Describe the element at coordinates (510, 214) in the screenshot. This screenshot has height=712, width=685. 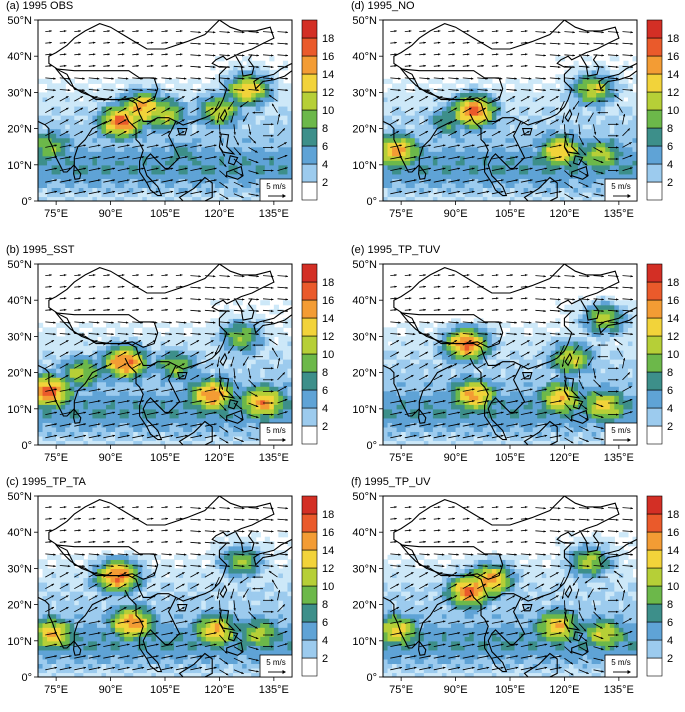
I see `x-tick-label: 105°E` at that location.